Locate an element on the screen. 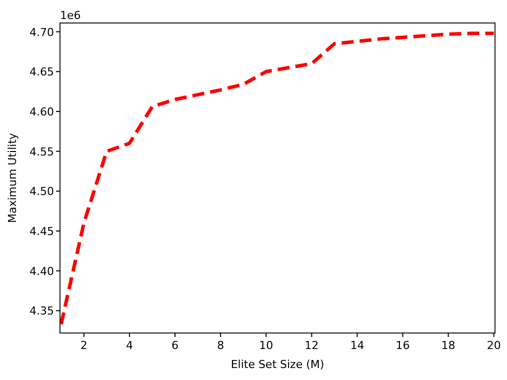 Image resolution: width=507 pixels, height=380 pixels. x-tick-label: 8 is located at coordinates (220, 345).